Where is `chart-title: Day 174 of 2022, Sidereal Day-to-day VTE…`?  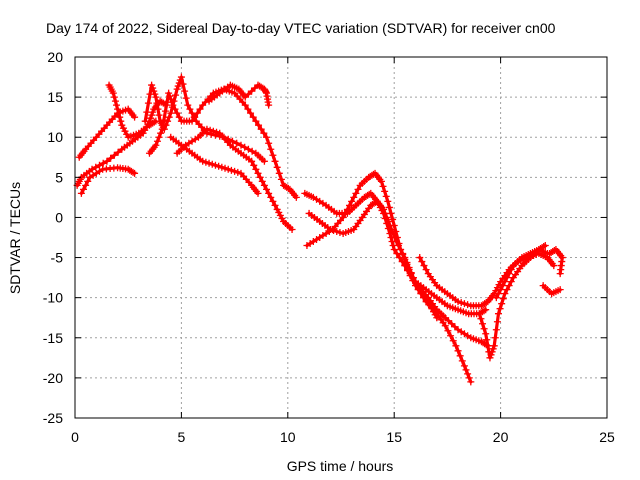 chart-title: Day 174 of 2022, Sidereal Day-to-day VTE… is located at coordinates (301, 28).